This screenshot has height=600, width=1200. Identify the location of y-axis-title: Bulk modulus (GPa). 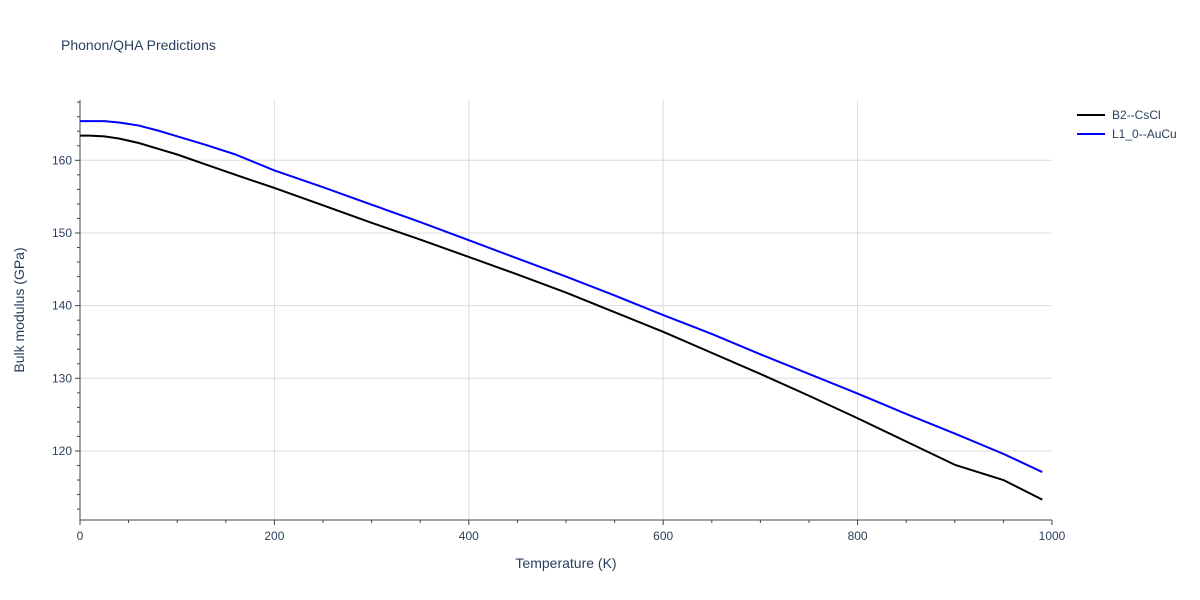
(19, 309).